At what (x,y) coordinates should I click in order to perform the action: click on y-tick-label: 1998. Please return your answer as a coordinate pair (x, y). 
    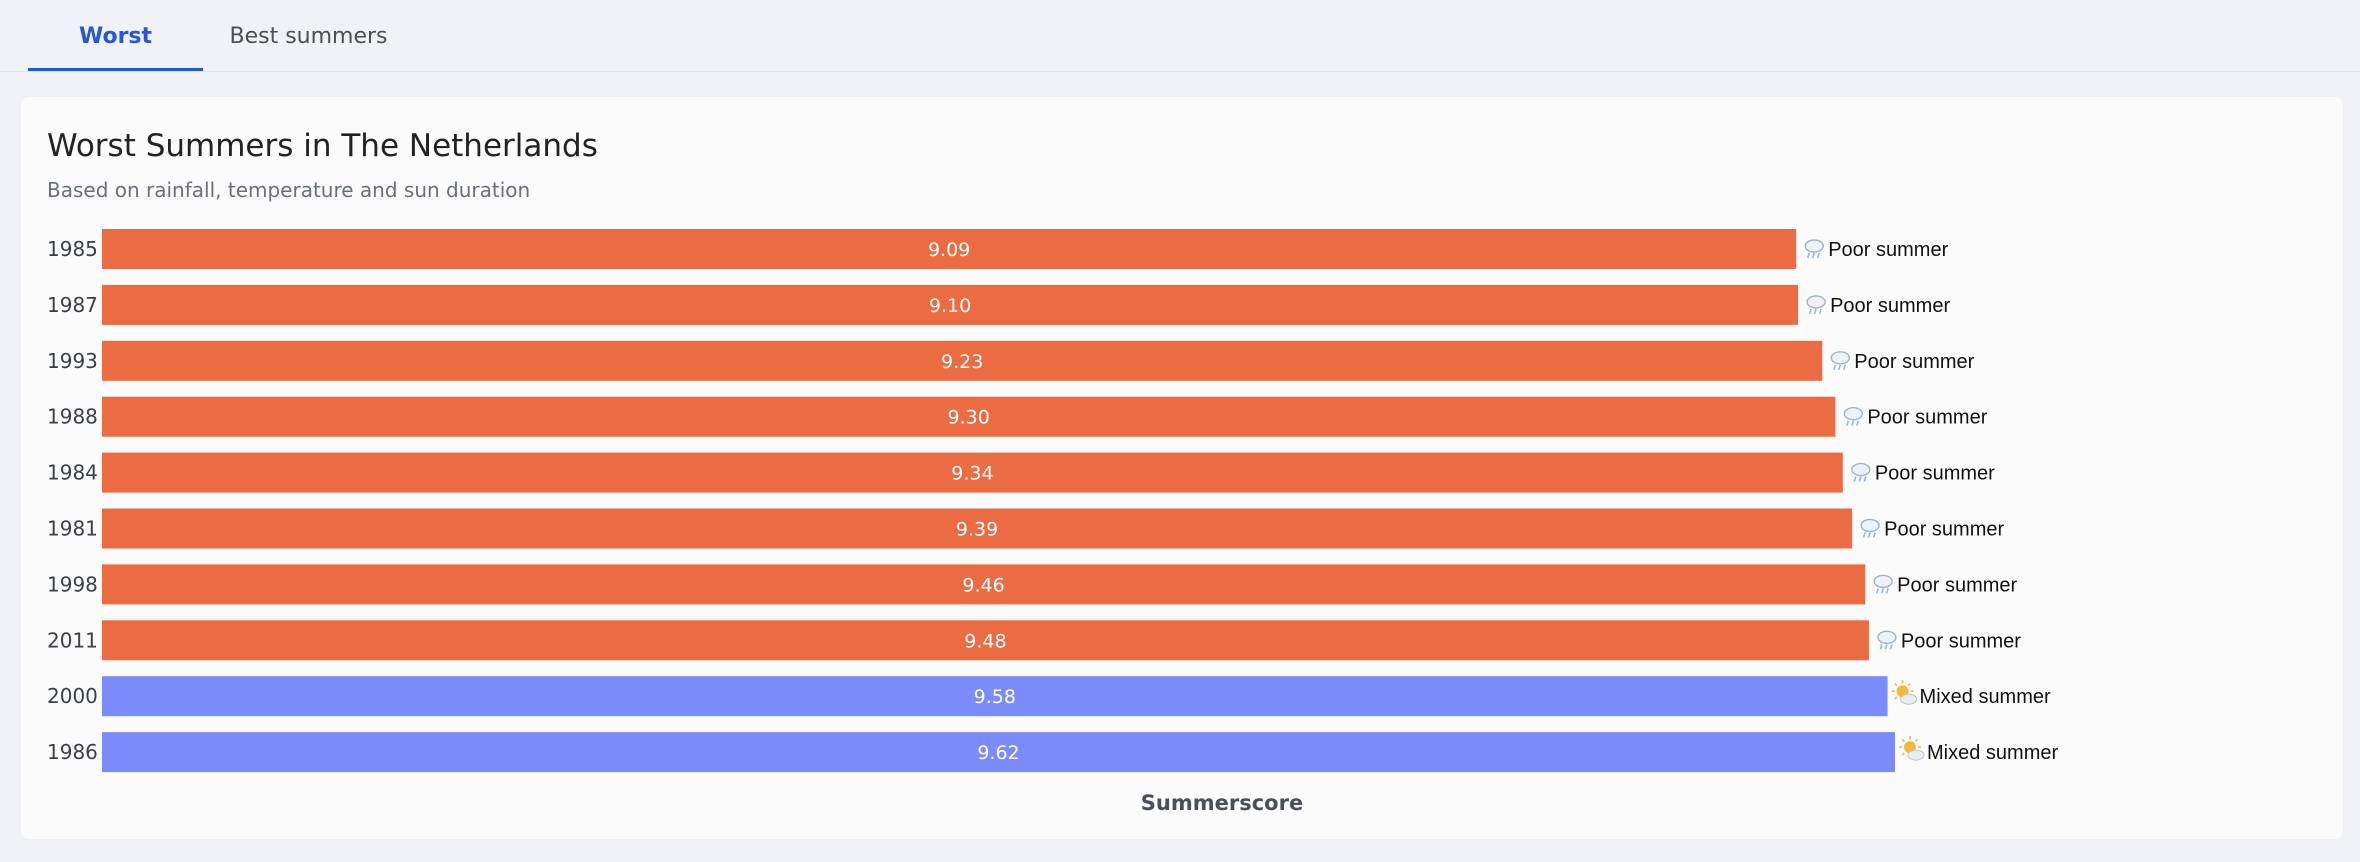
    Looking at the image, I should click on (72, 584).